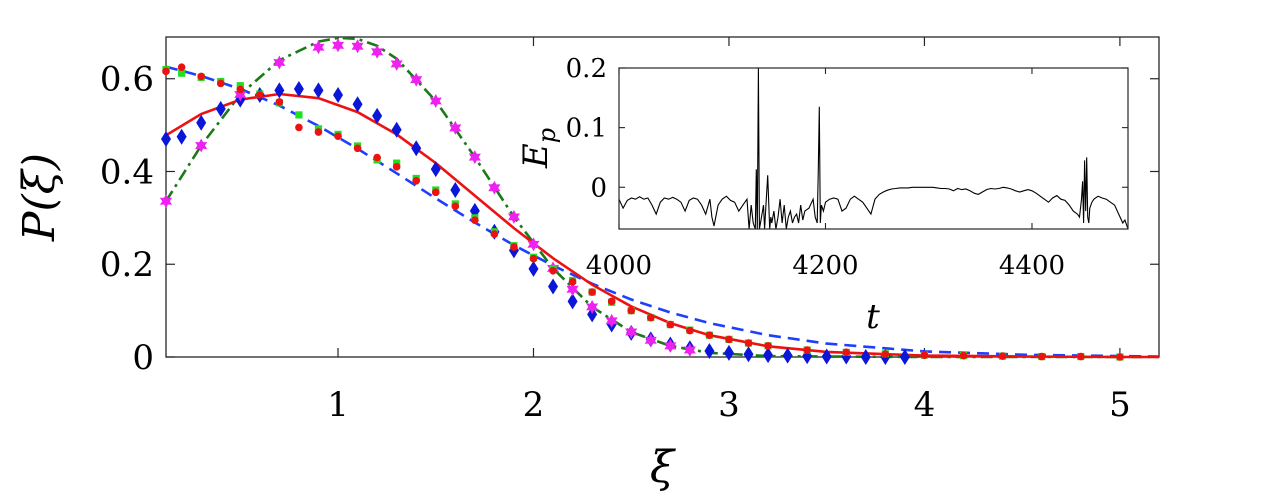 The height and width of the screenshot is (504, 1280). What do you see at coordinates (729, 405) in the screenshot?
I see `main-x-tick-label: 3` at bounding box center [729, 405].